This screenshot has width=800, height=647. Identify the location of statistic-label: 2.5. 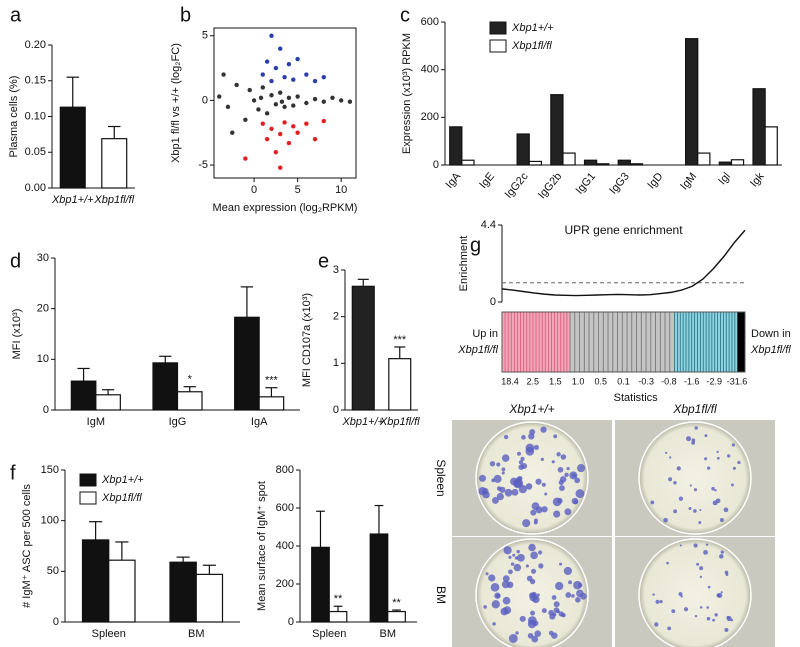
(532, 381).